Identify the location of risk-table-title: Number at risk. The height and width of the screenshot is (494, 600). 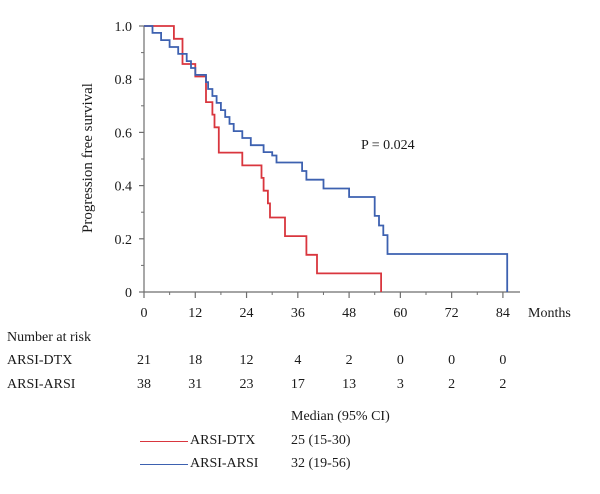
(49, 337).